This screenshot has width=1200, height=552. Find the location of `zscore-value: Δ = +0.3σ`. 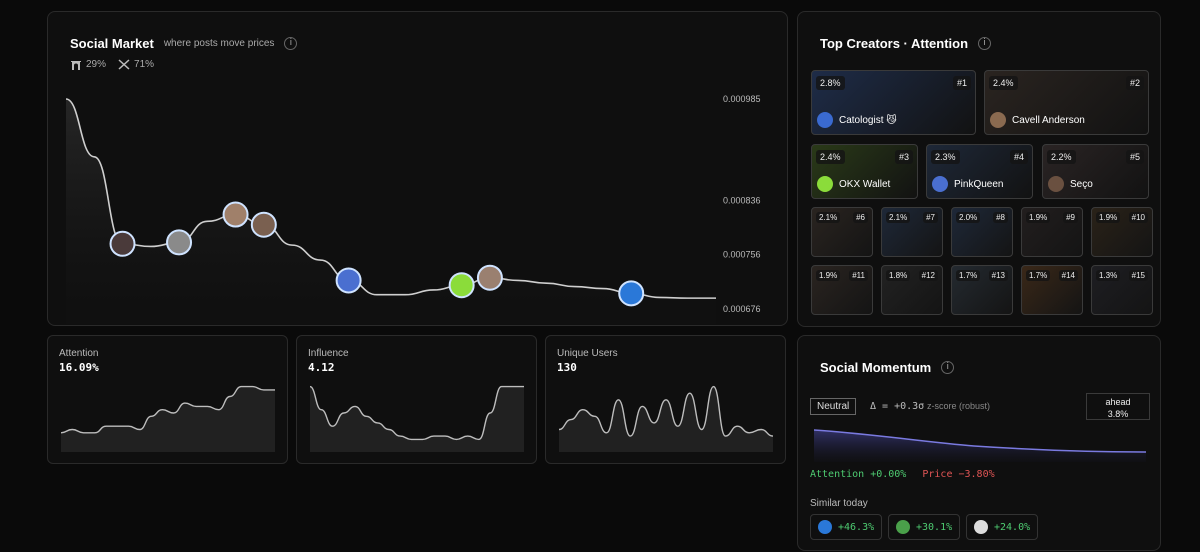

zscore-value: Δ = +0.3σ is located at coordinates (897, 406).